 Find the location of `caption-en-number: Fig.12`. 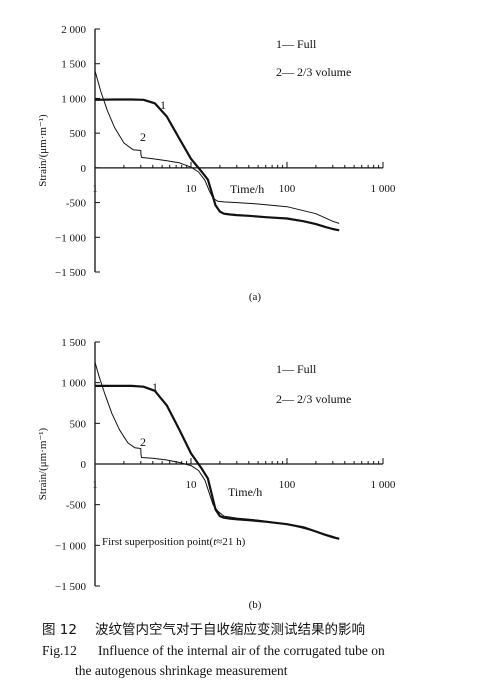

caption-en-number: Fig.12 is located at coordinates (59, 650).